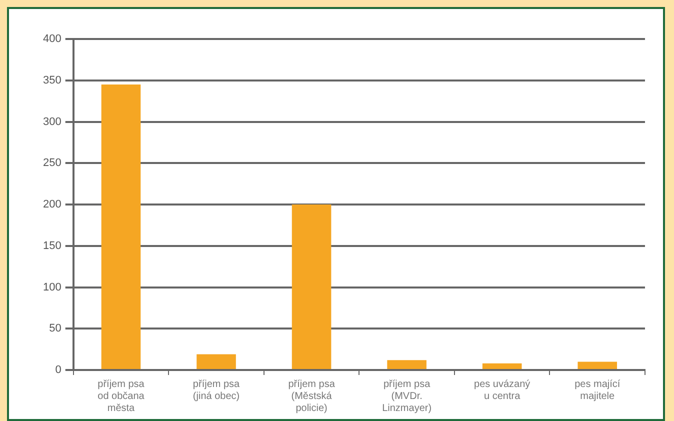 The image size is (674, 421). What do you see at coordinates (121, 396) in the screenshot?
I see `x-tick-label: příjem psa od občana města` at bounding box center [121, 396].